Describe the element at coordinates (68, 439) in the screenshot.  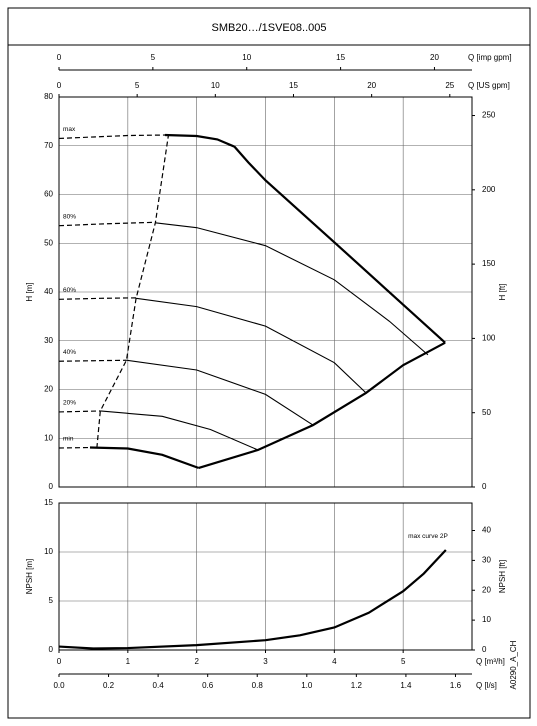
I see `curve-label: min` at that location.